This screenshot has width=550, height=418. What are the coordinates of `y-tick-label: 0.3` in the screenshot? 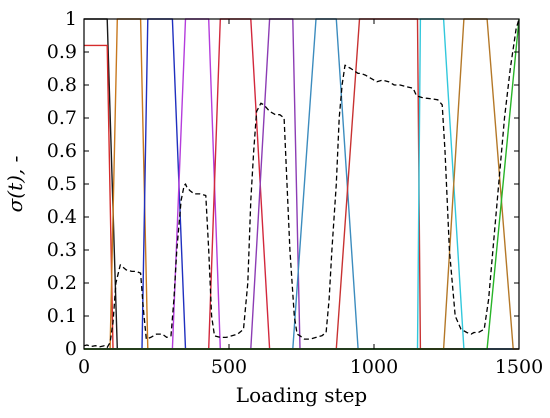 It's located at (62, 250).